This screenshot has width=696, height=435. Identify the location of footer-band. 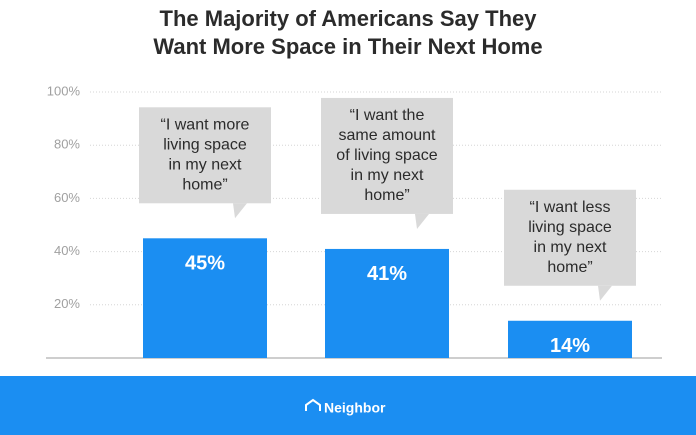
(348, 405).